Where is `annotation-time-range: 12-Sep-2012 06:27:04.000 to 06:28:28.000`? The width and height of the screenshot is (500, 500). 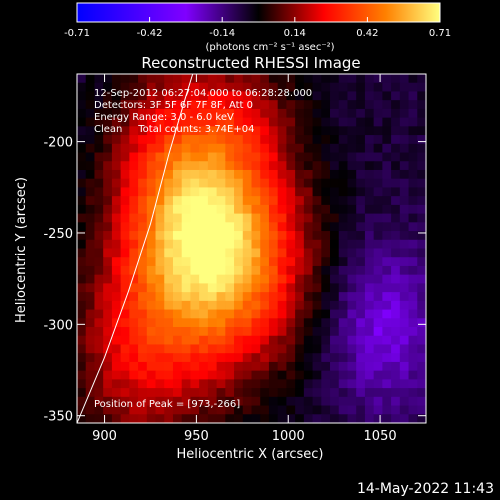
annotation-time-range: 12-Sep-2012 06:27:04.000 to 06:28:28.000 is located at coordinates (203, 93).